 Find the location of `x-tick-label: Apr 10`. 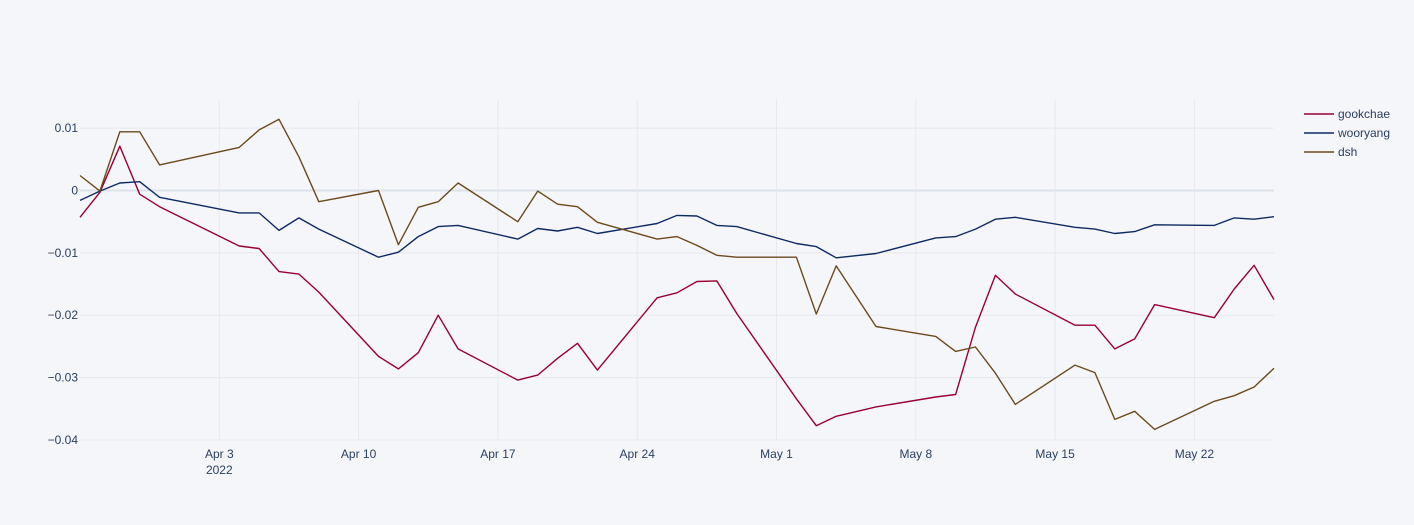

x-tick-label: Apr 10 is located at coordinates (359, 454).